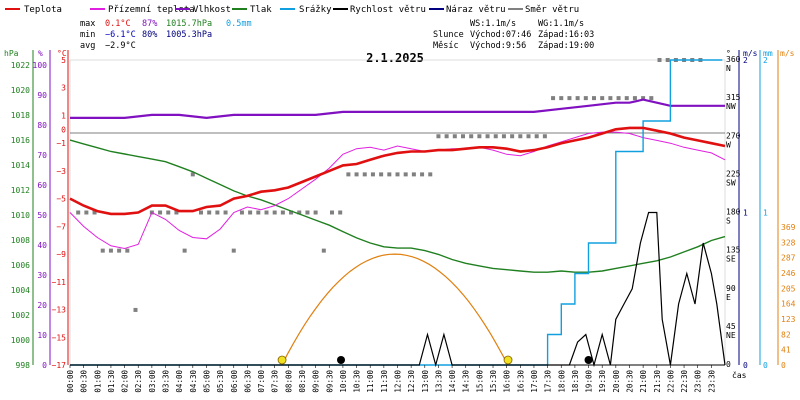 Image resolution: width=800 pixels, height=400 pixels. Describe the element at coordinates (111, 381) in the screenshot. I see `time-tick-label: 01:30` at that location.